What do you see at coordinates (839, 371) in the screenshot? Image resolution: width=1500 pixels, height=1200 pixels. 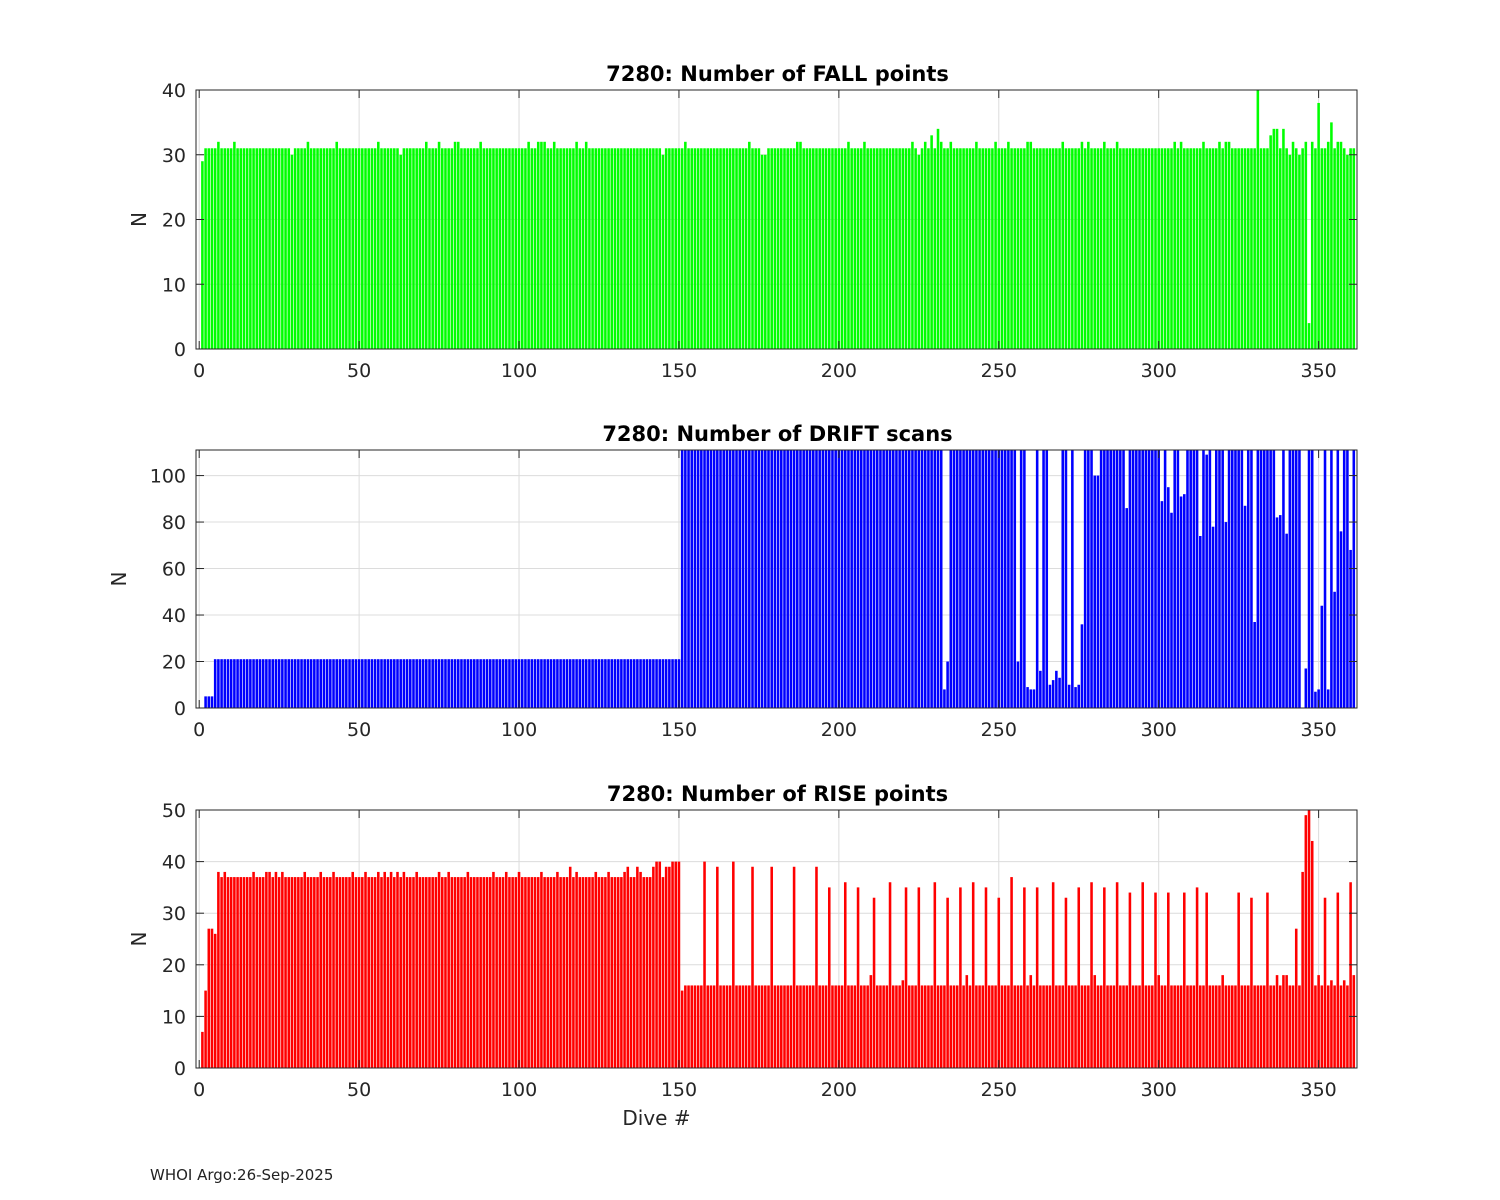 I see `x-tick-label: 200` at bounding box center [839, 371].